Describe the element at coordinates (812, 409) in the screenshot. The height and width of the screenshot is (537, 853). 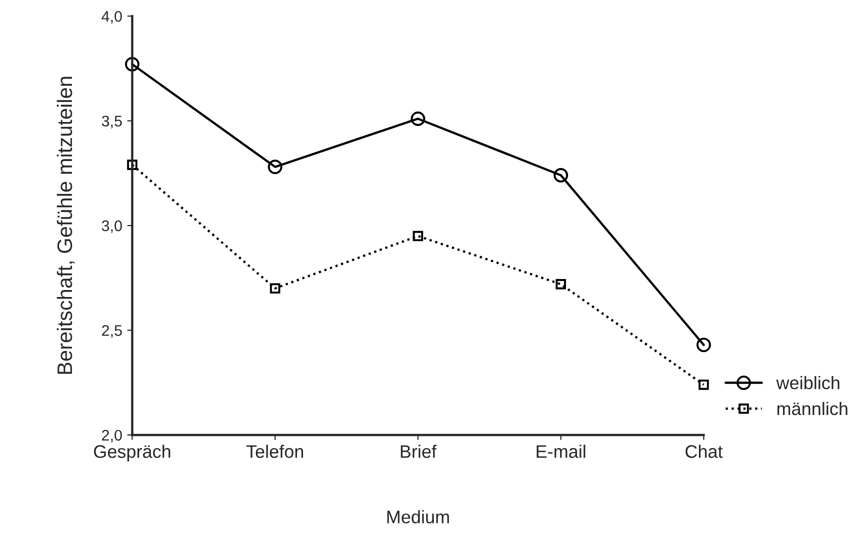
I see `legend-label: männlich` at that location.